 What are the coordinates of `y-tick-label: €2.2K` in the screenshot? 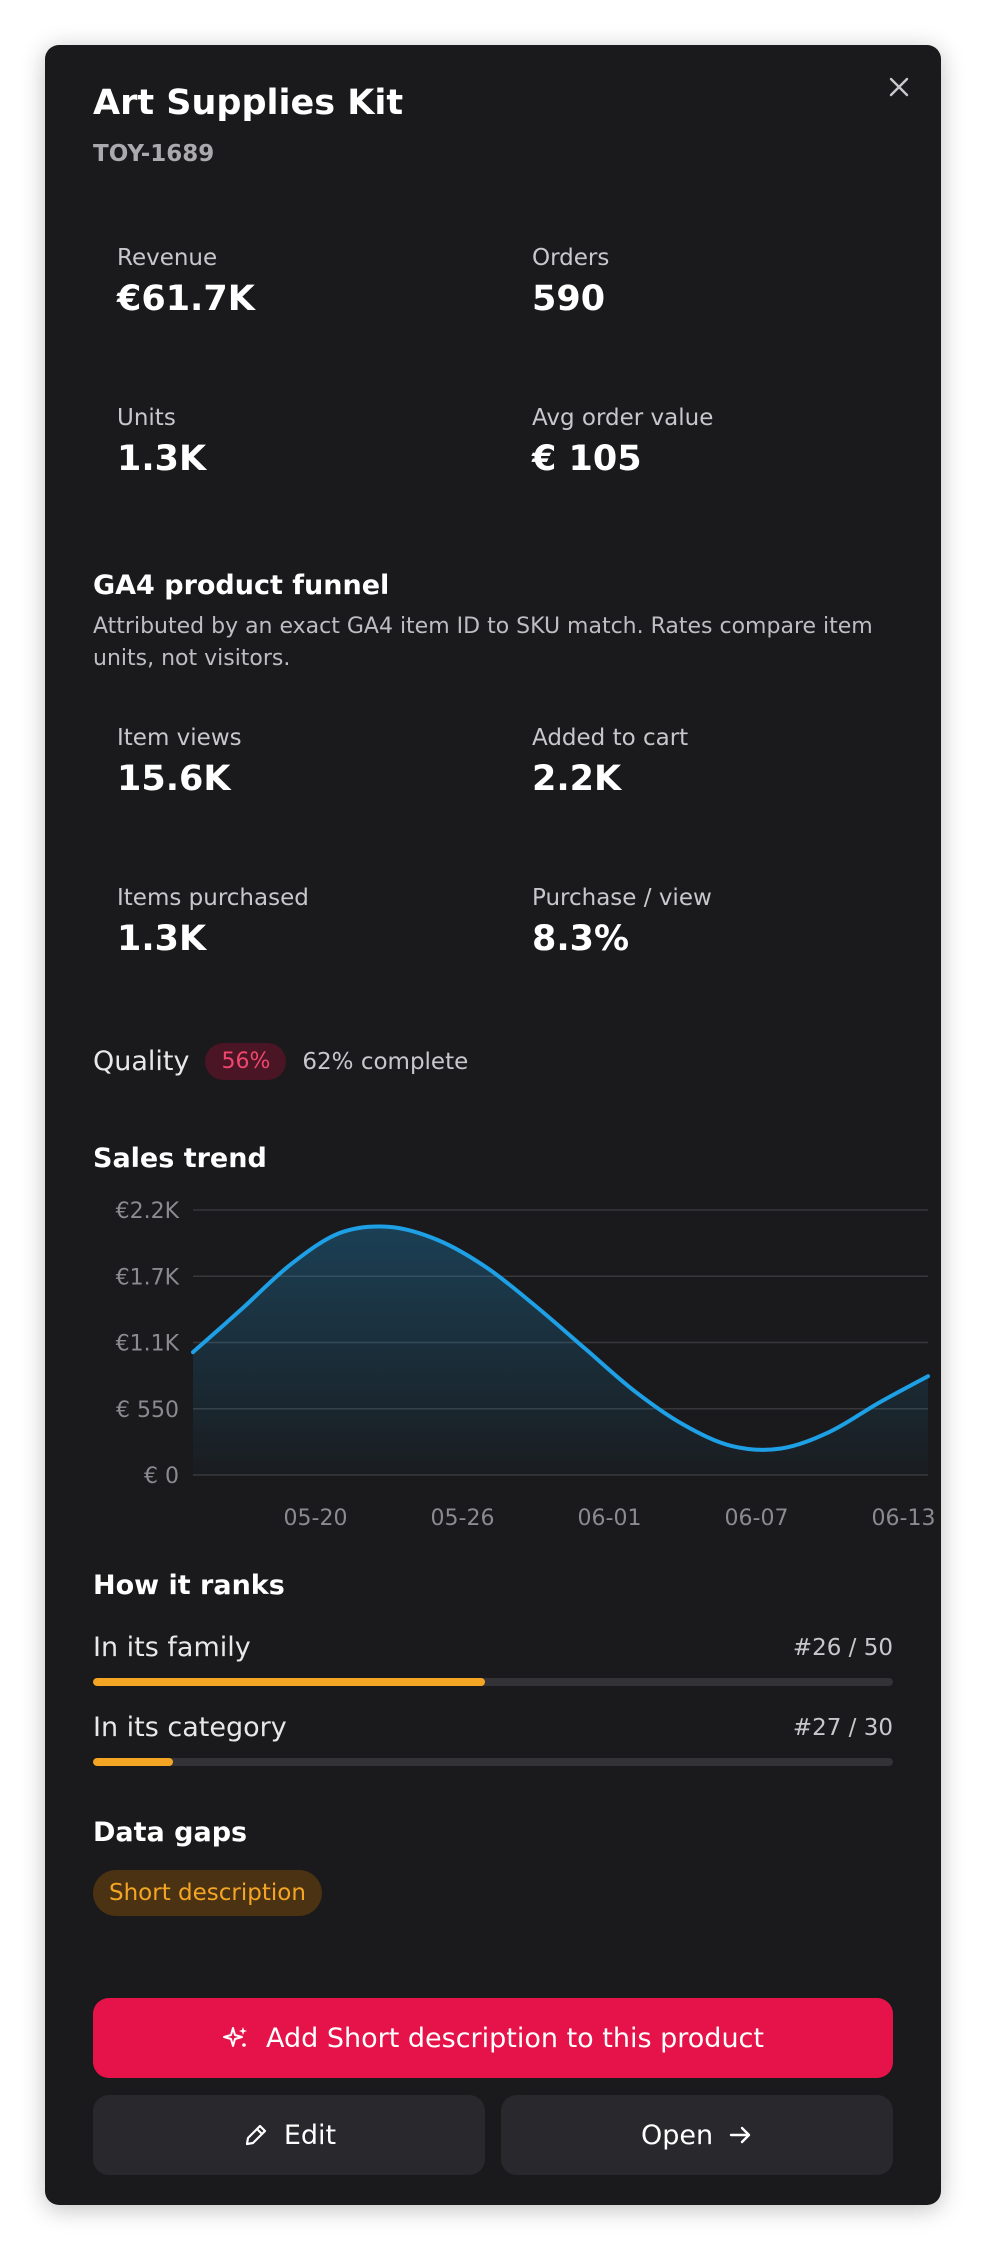 It's located at (148, 1211).